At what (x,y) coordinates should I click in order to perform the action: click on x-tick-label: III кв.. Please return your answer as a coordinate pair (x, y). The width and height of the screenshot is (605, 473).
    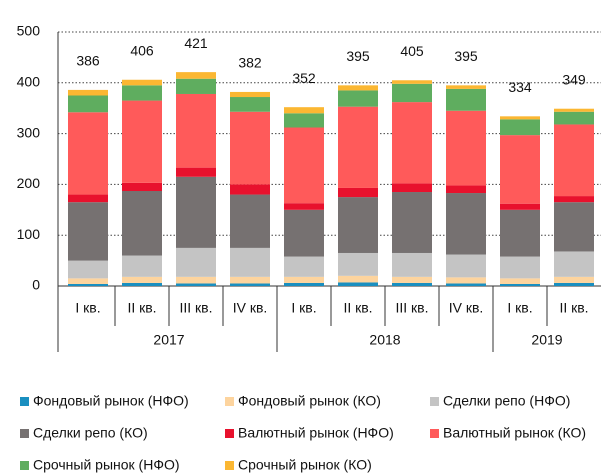
    Looking at the image, I should click on (411, 308).